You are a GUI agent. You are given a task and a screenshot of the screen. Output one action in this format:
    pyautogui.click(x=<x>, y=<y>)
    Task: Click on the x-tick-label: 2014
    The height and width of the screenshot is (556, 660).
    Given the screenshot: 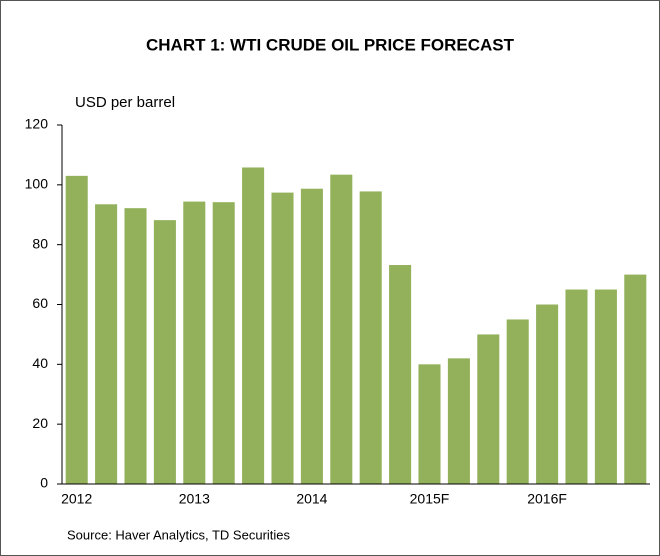 What is the action you would take?
    pyautogui.click(x=311, y=499)
    